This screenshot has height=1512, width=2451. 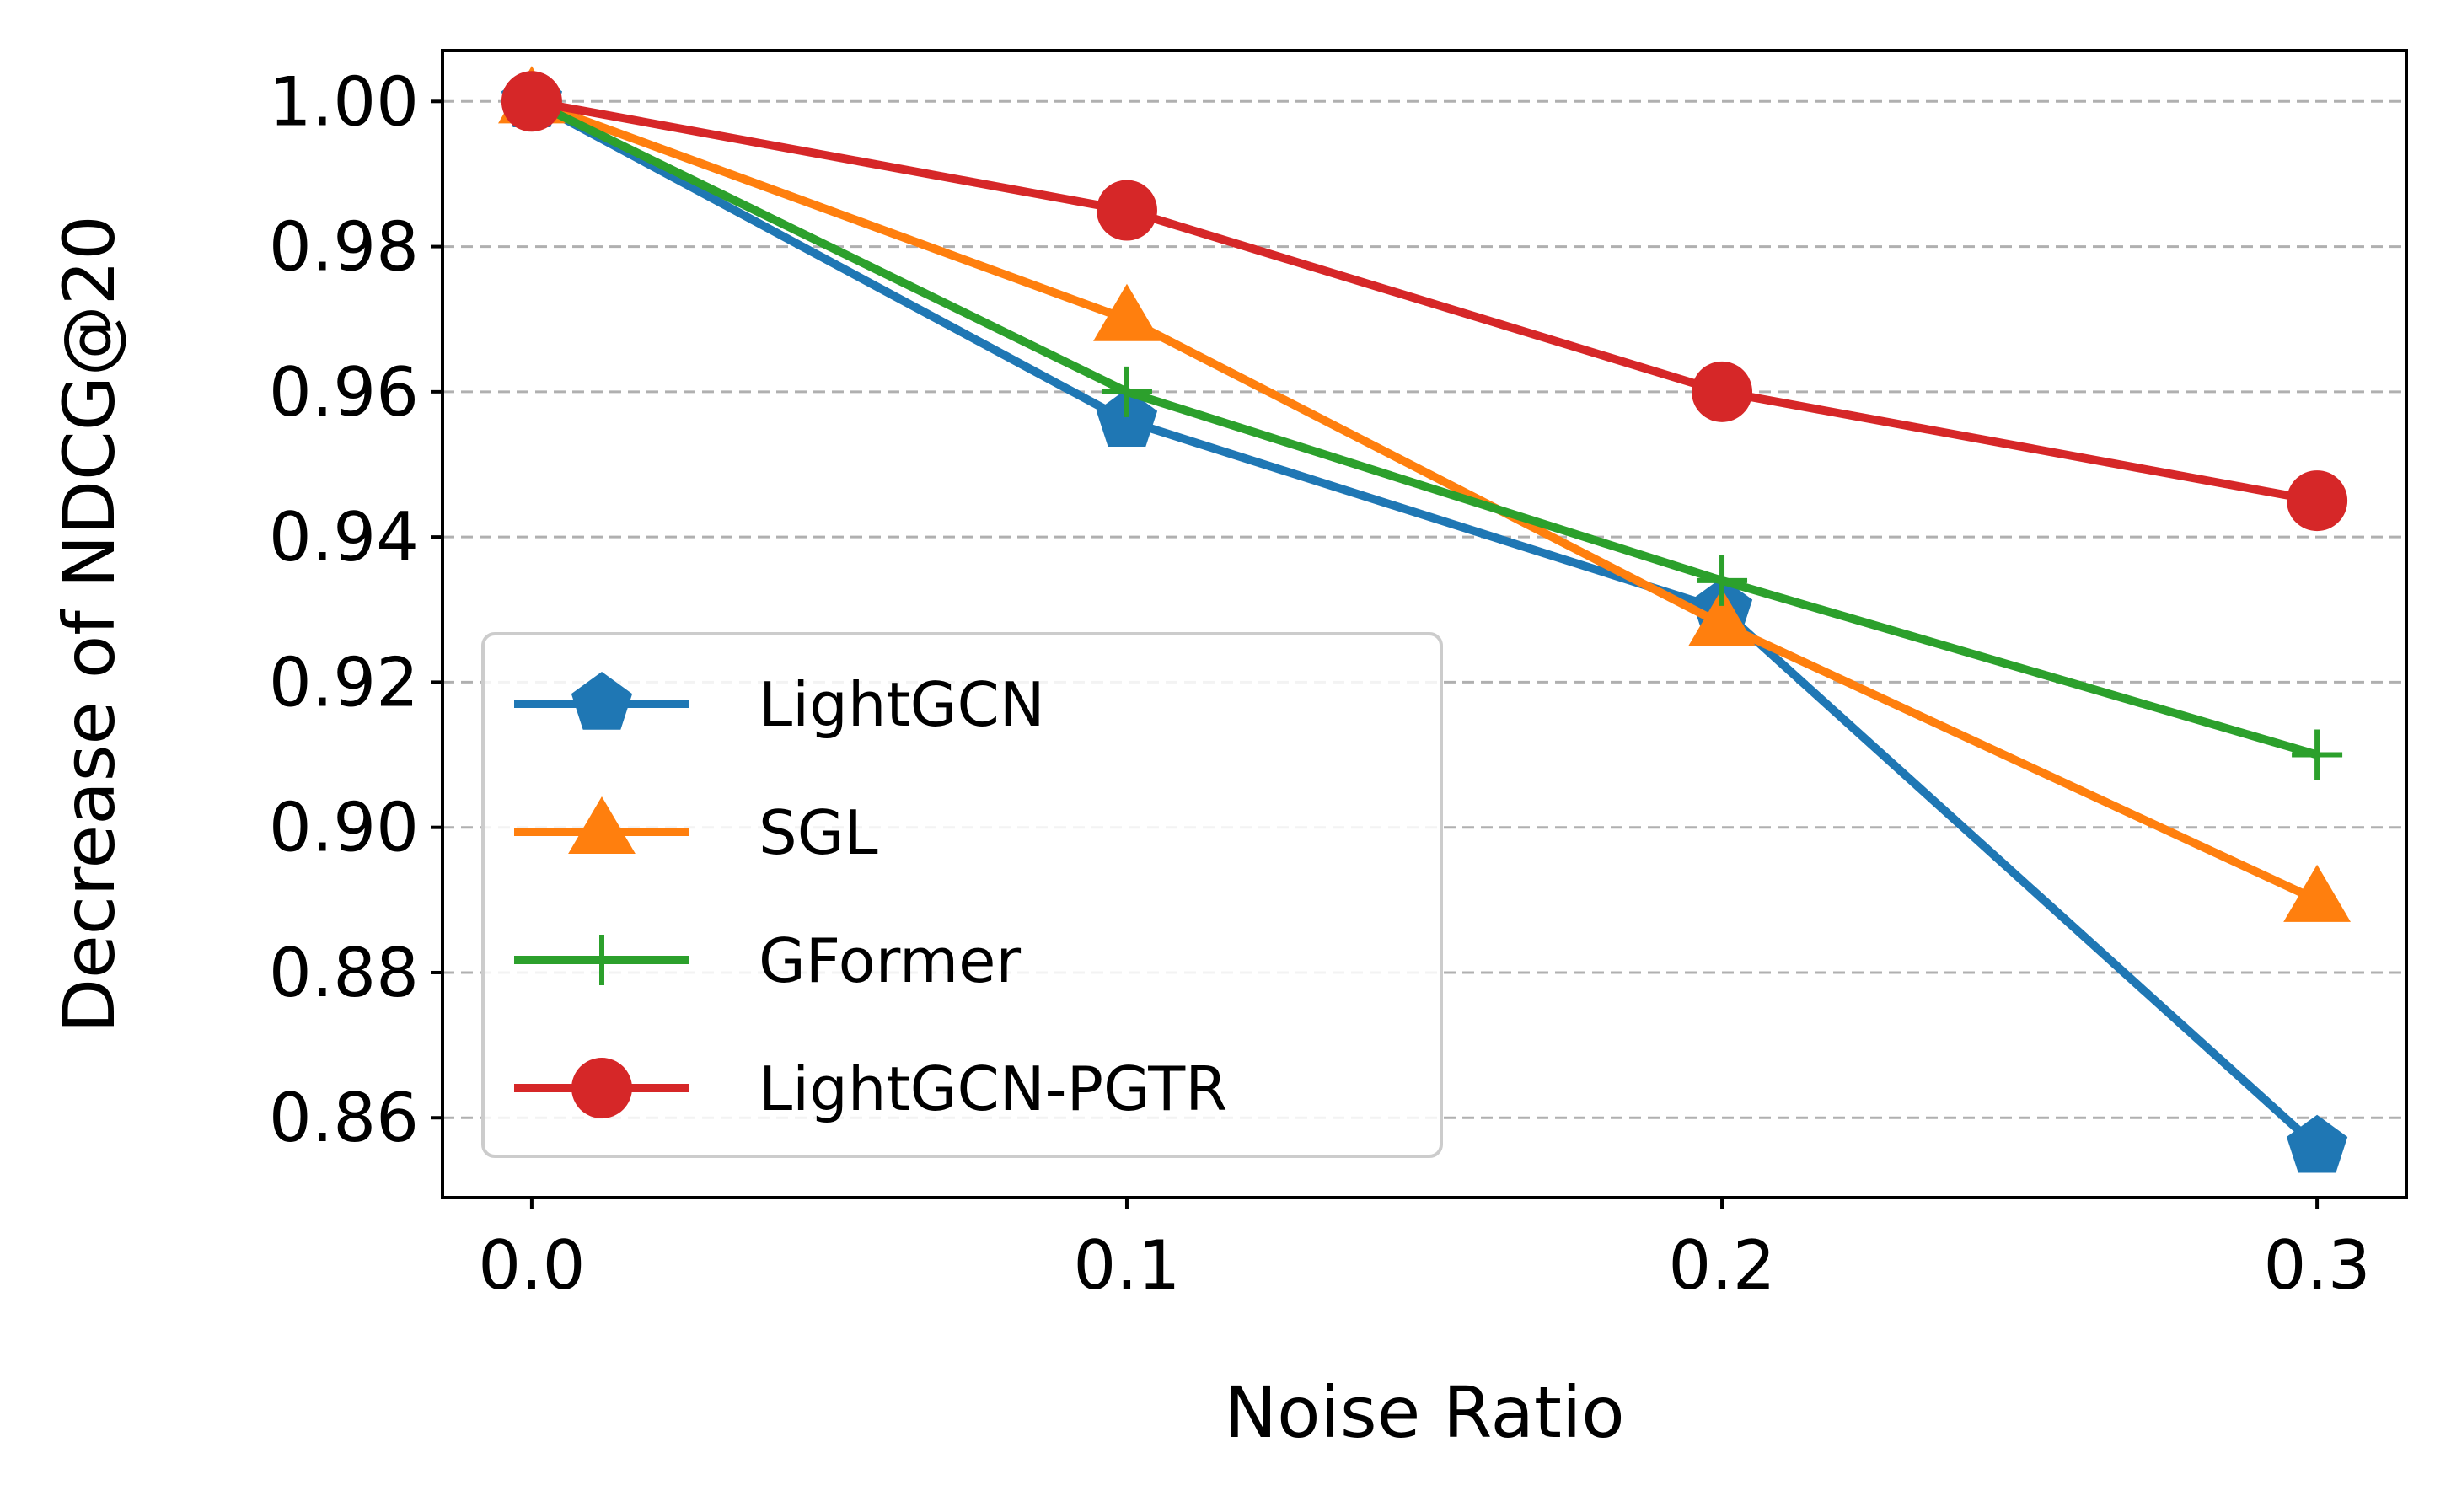 I want to click on y-tick-label: 0.94, so click(x=344, y=537).